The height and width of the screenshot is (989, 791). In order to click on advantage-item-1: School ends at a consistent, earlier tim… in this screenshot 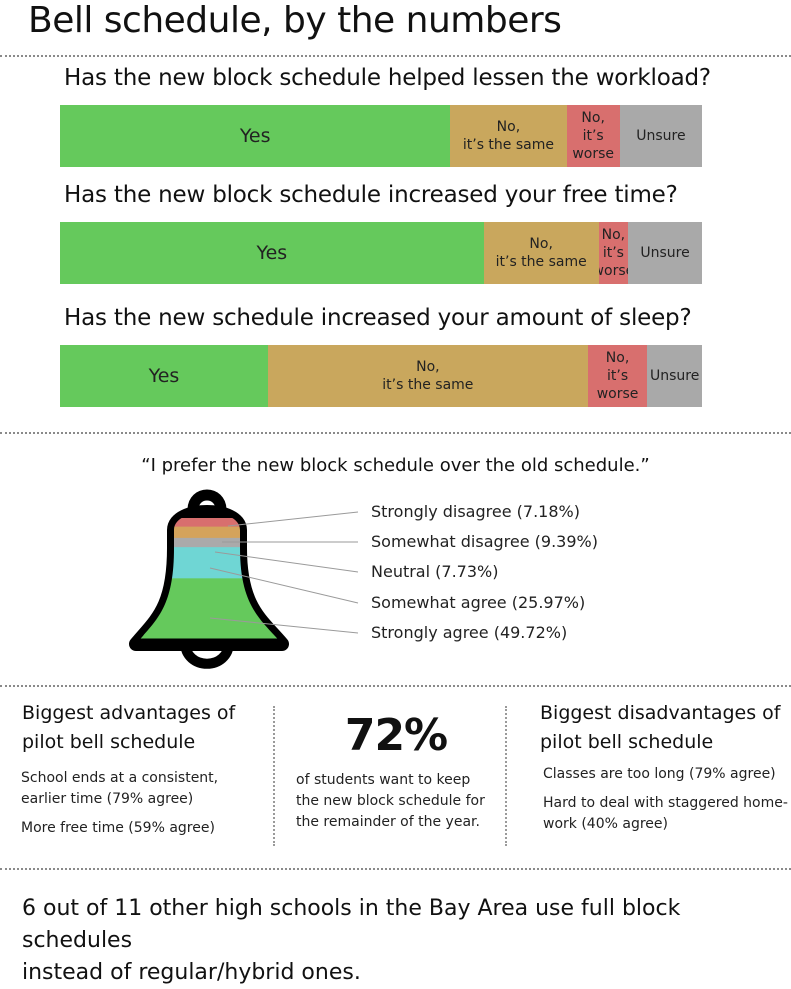, I will do `click(119, 789)`.